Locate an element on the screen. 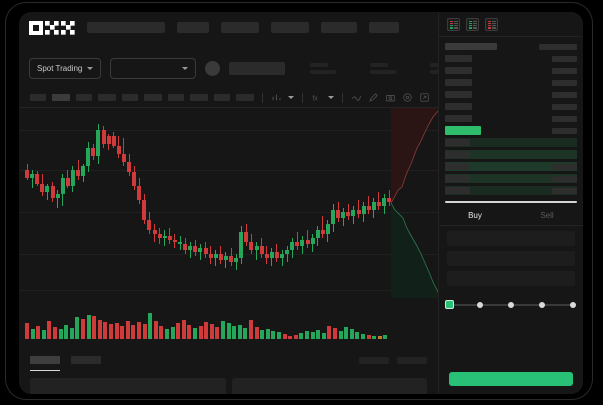 The height and width of the screenshot is (405, 603). timeframe-30m is located at coordinates (107, 97).